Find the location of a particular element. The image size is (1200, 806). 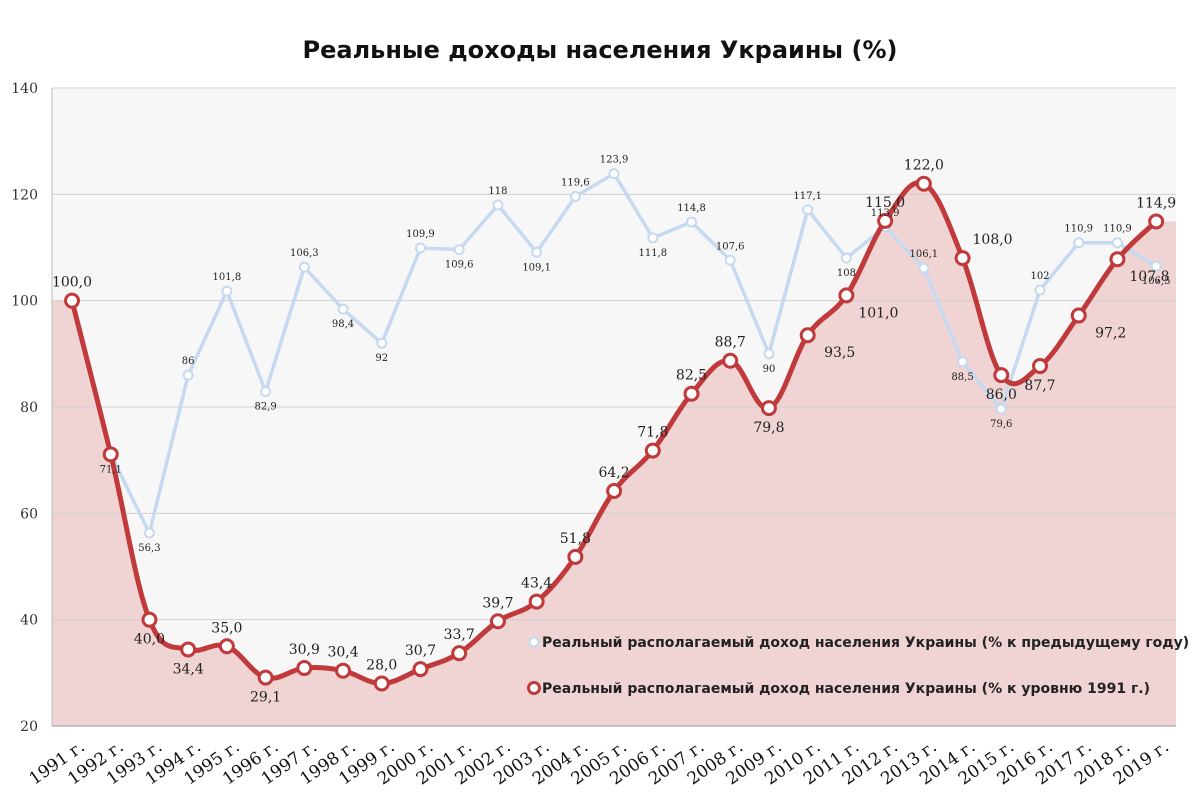

y-tick-label: 80 is located at coordinates (29, 408).